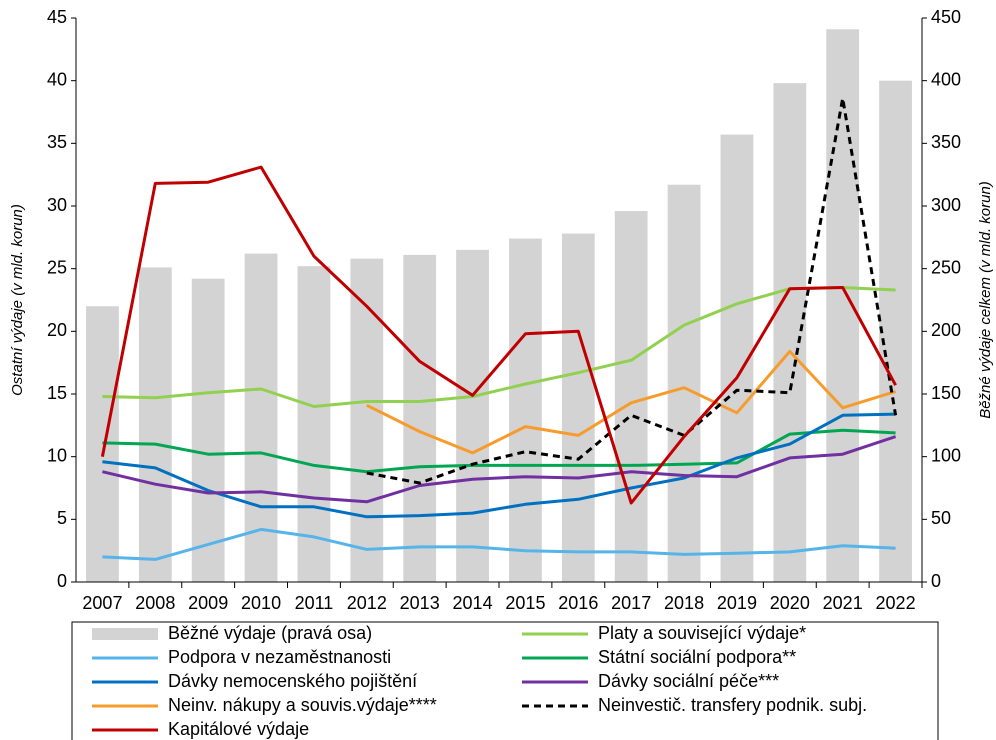  What do you see at coordinates (697, 657) in the screenshot?
I see `legend-label: Státní sociální podpora**` at bounding box center [697, 657].